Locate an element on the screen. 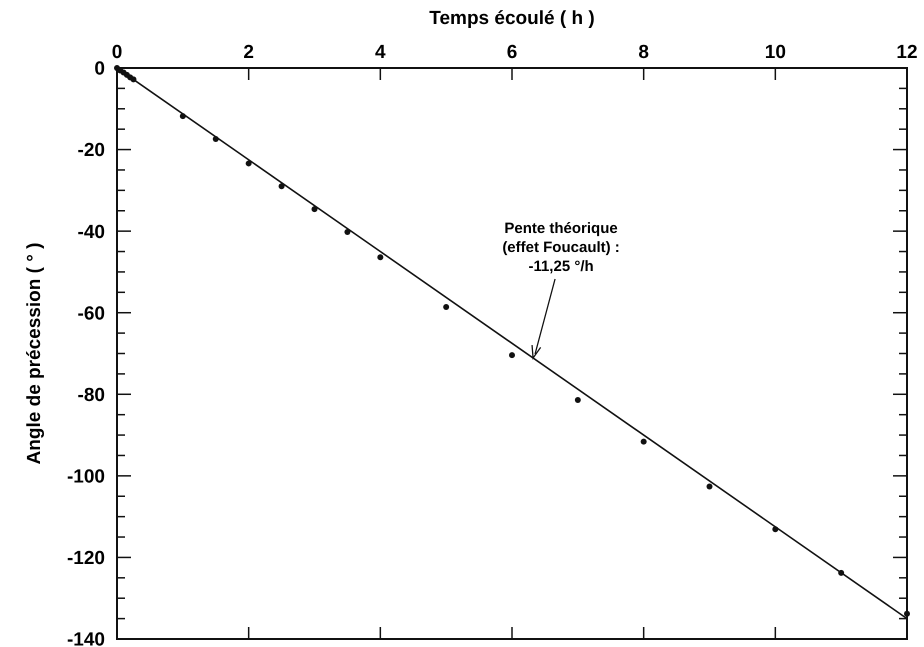 The width and height of the screenshot is (924, 647). x-tick-label: 12 is located at coordinates (907, 52).